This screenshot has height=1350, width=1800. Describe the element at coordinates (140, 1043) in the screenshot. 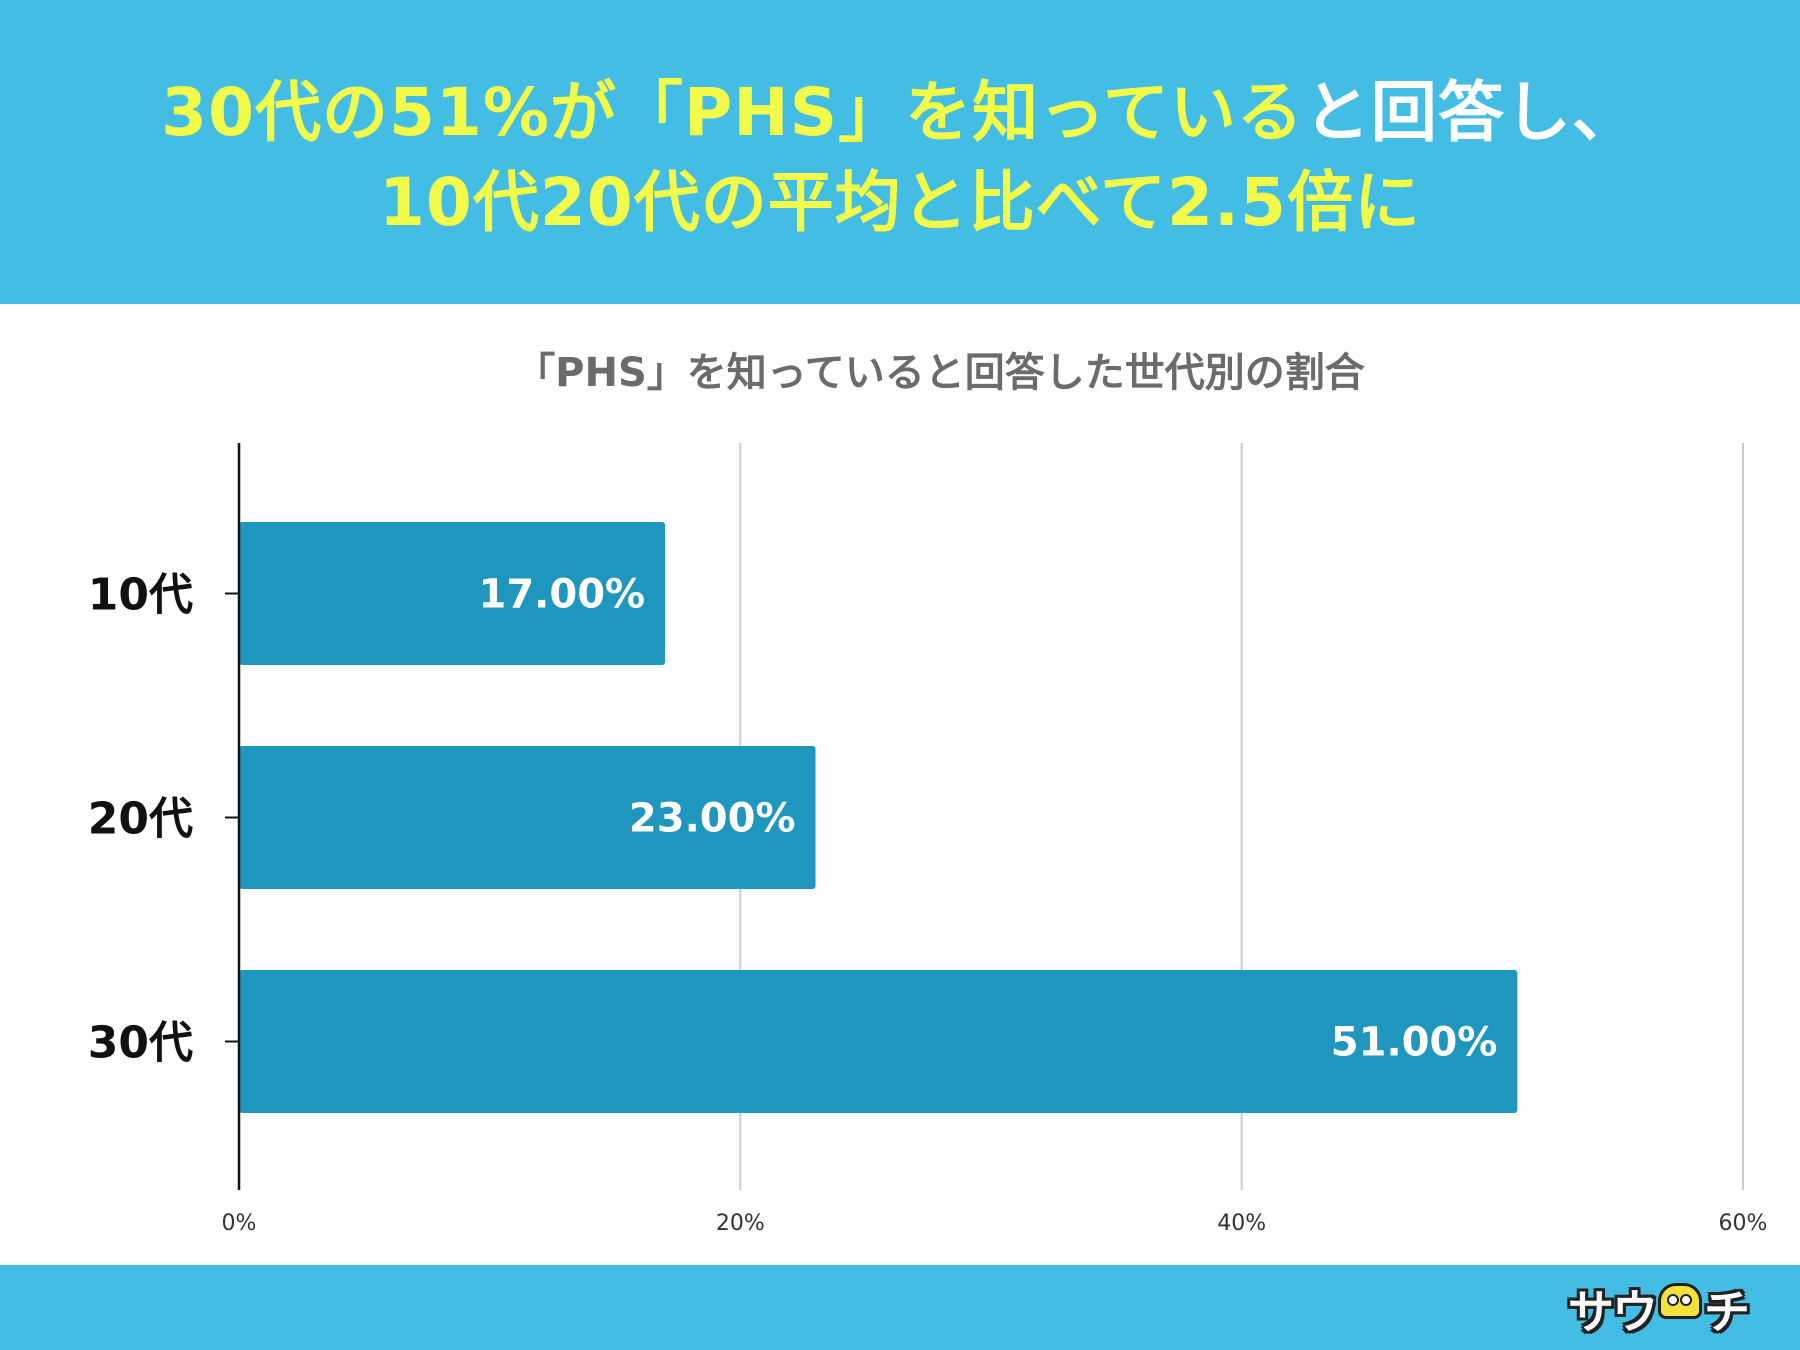

I see `category-label-2: 30代` at that location.